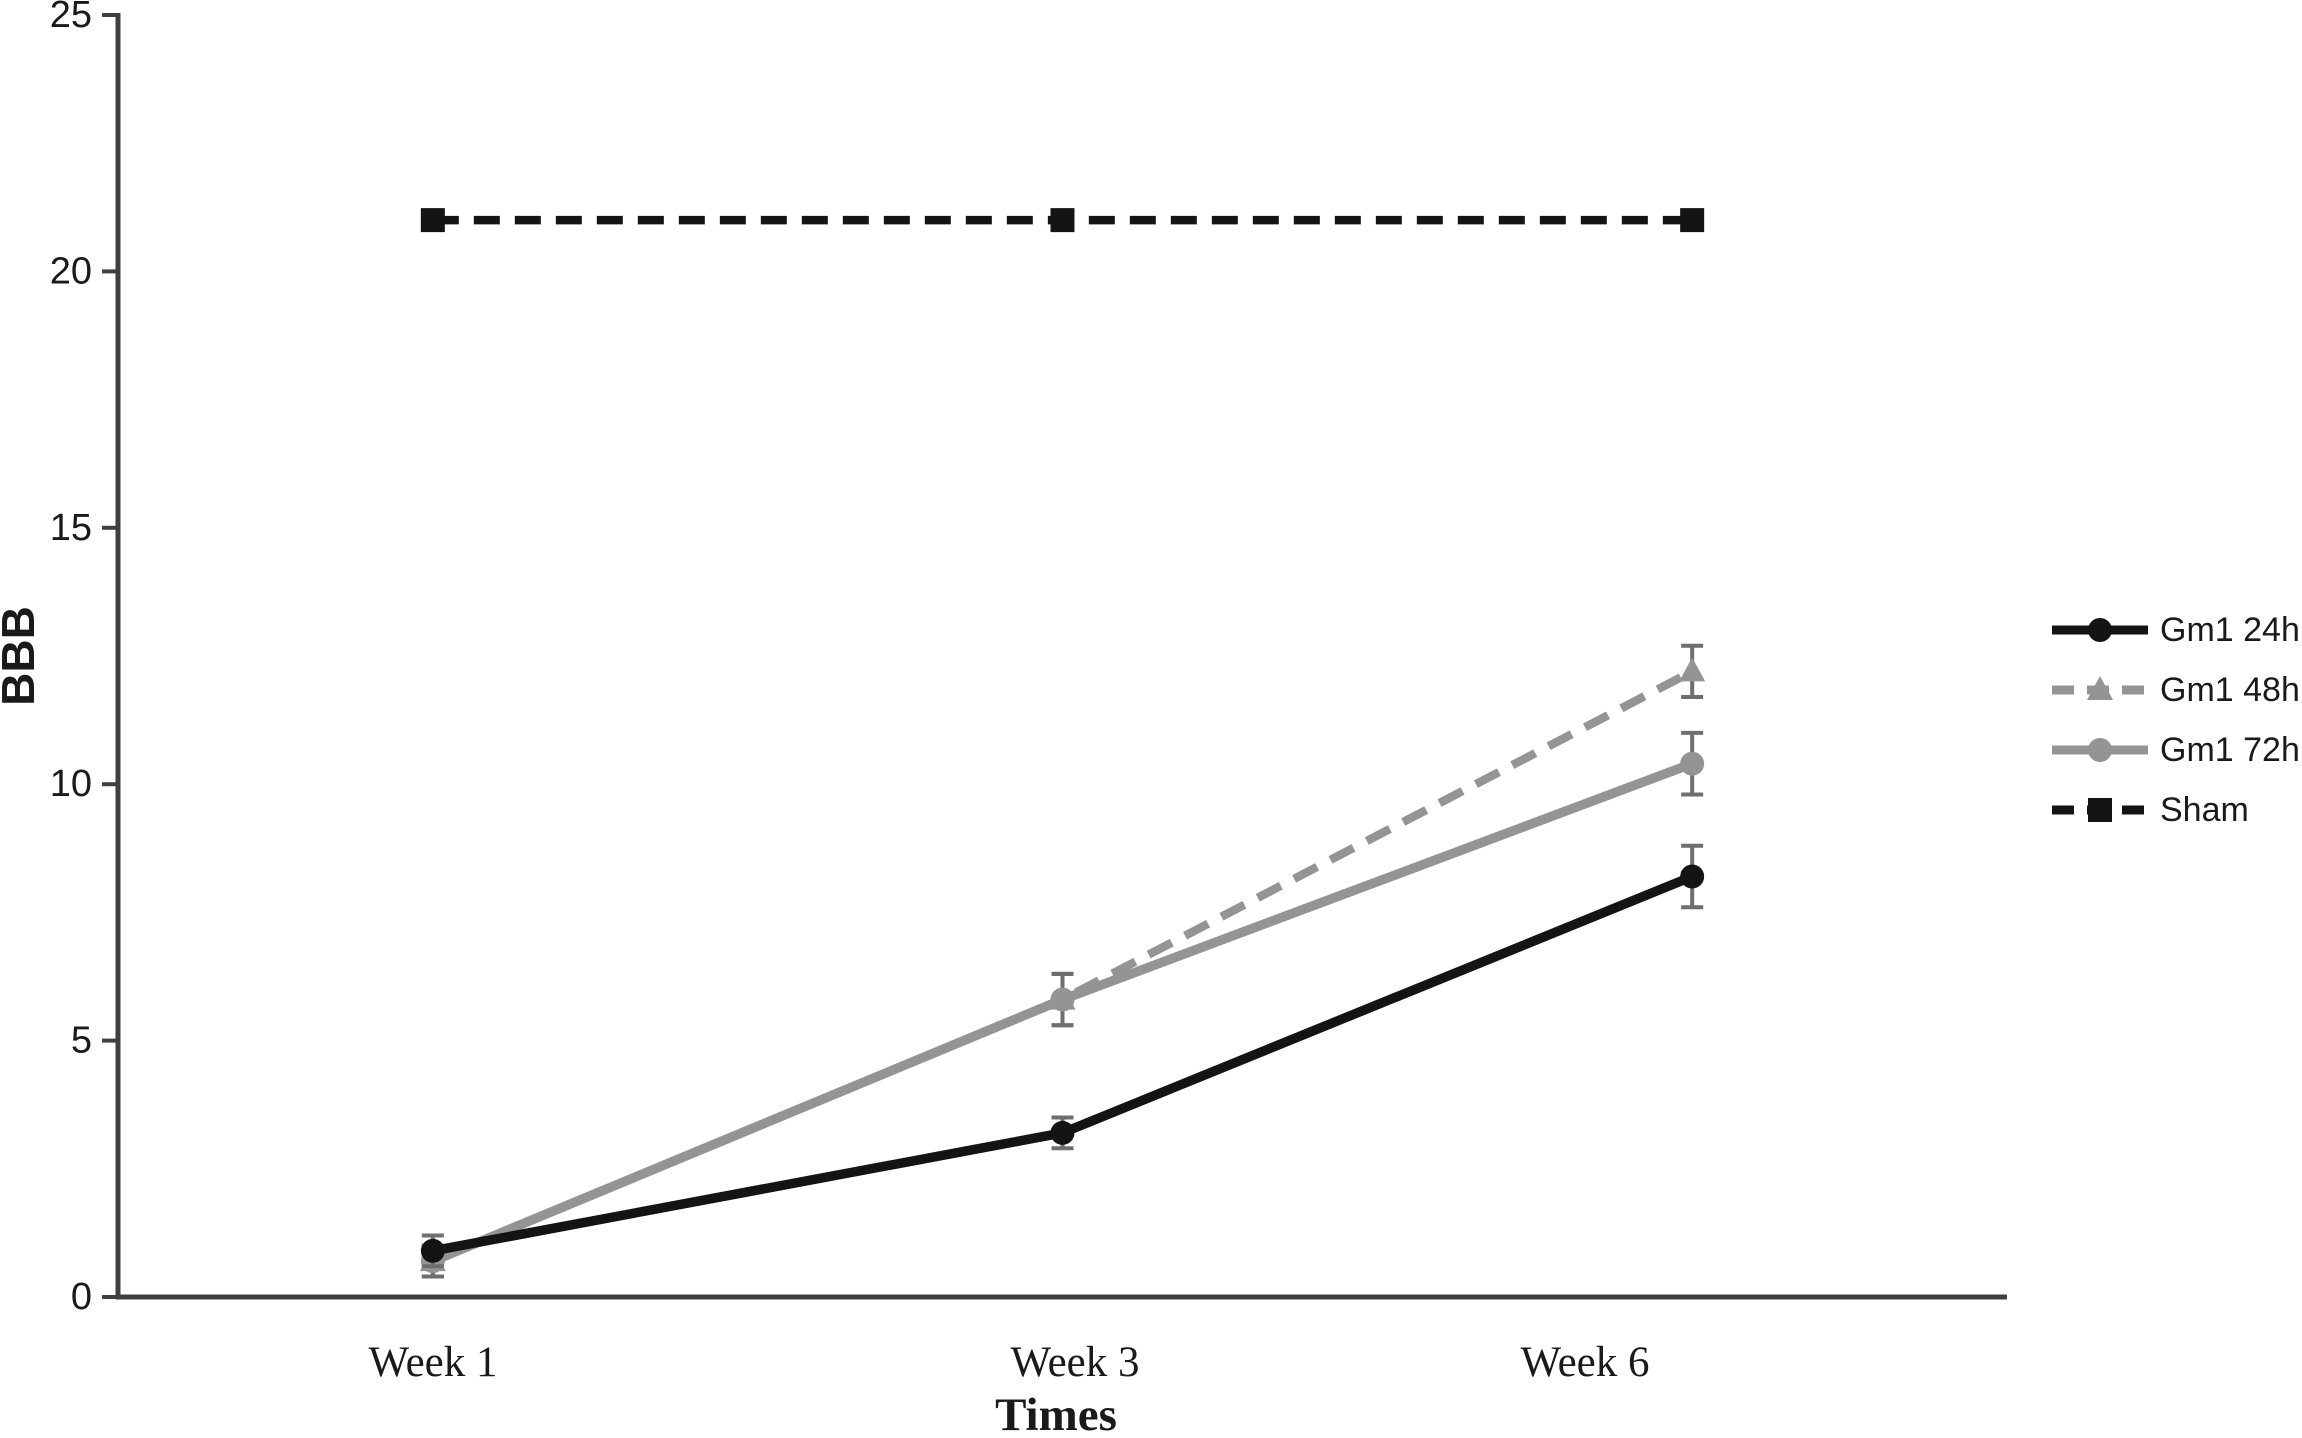  I want to click on series-line-gm1-24h, so click(1062, 1064).